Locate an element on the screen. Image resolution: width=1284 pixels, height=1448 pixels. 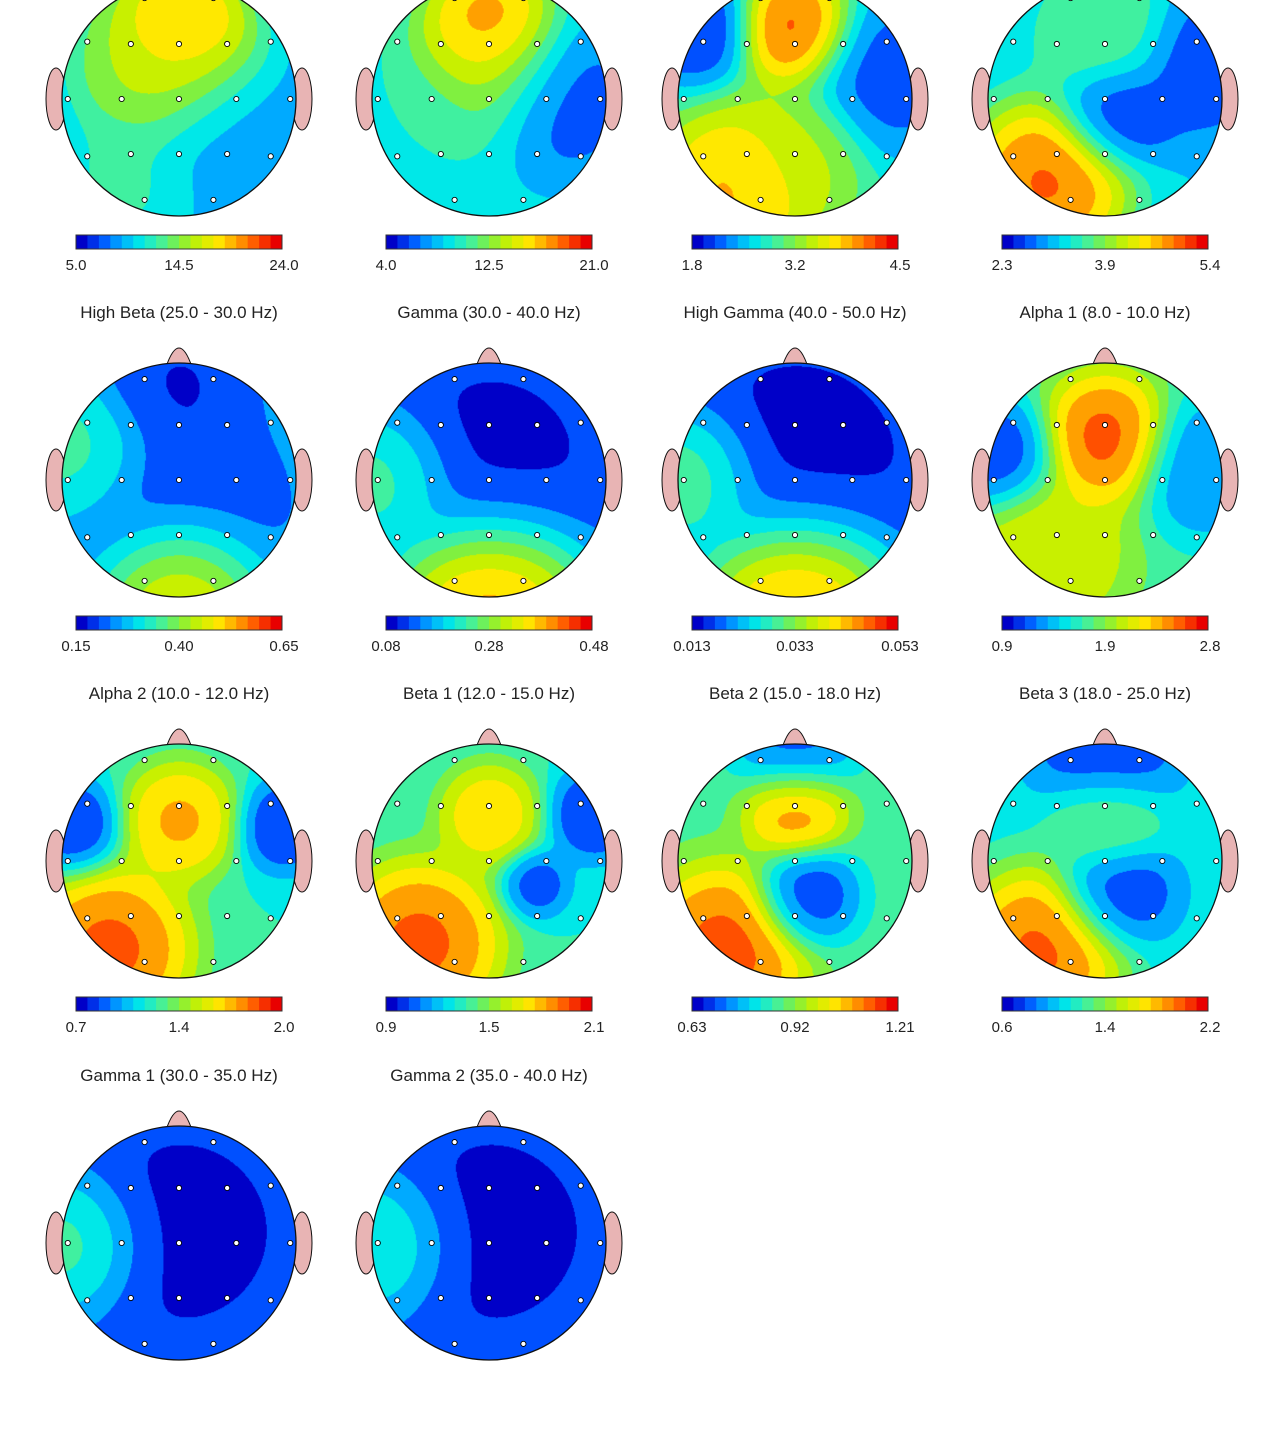
topomap-panel: 1.8 3.2 4.5 is located at coordinates (795, 152).